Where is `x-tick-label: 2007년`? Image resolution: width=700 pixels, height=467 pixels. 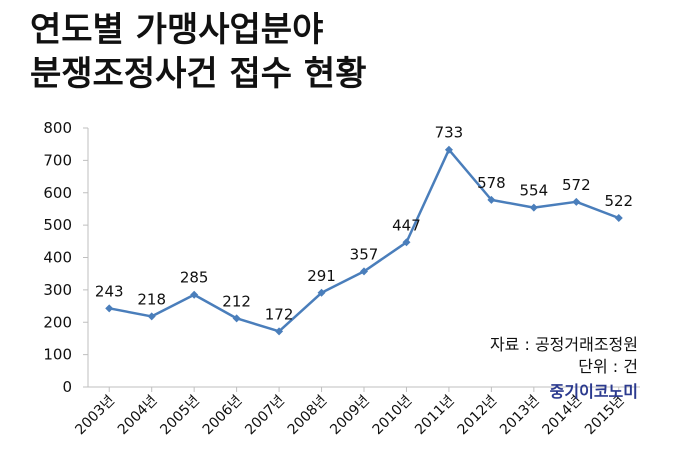
x-tick-label: 2007년 is located at coordinates (265, 416).